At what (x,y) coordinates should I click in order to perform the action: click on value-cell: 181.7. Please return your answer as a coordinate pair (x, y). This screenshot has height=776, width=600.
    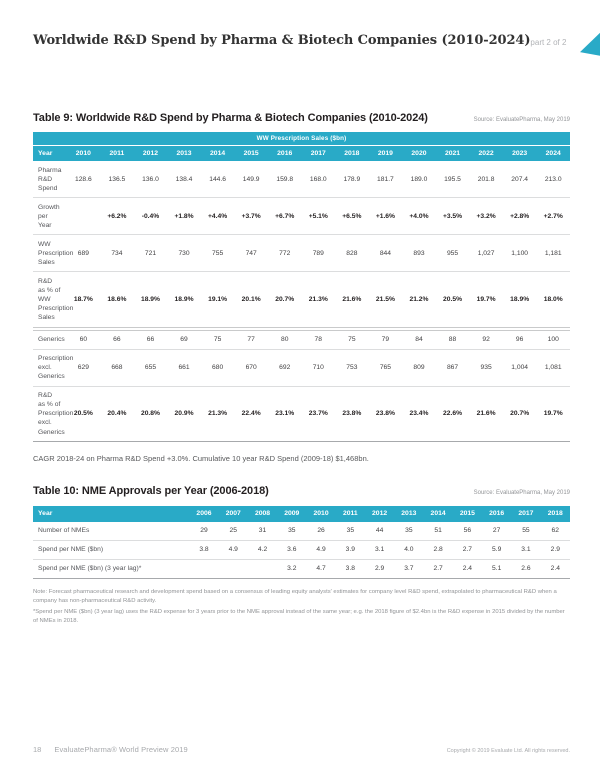
    Looking at the image, I should click on (385, 179).